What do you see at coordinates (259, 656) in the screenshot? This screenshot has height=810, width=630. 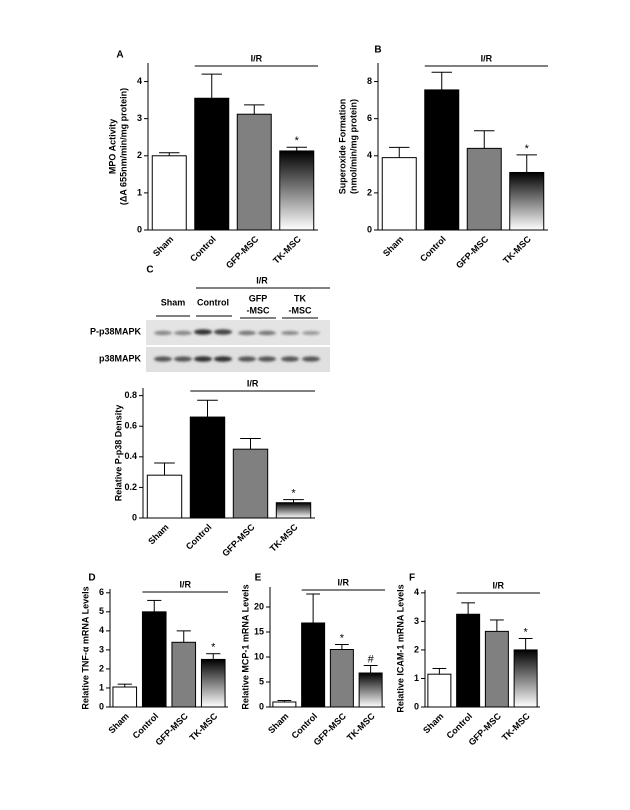 I see `y-tick-label: 10` at bounding box center [259, 656].